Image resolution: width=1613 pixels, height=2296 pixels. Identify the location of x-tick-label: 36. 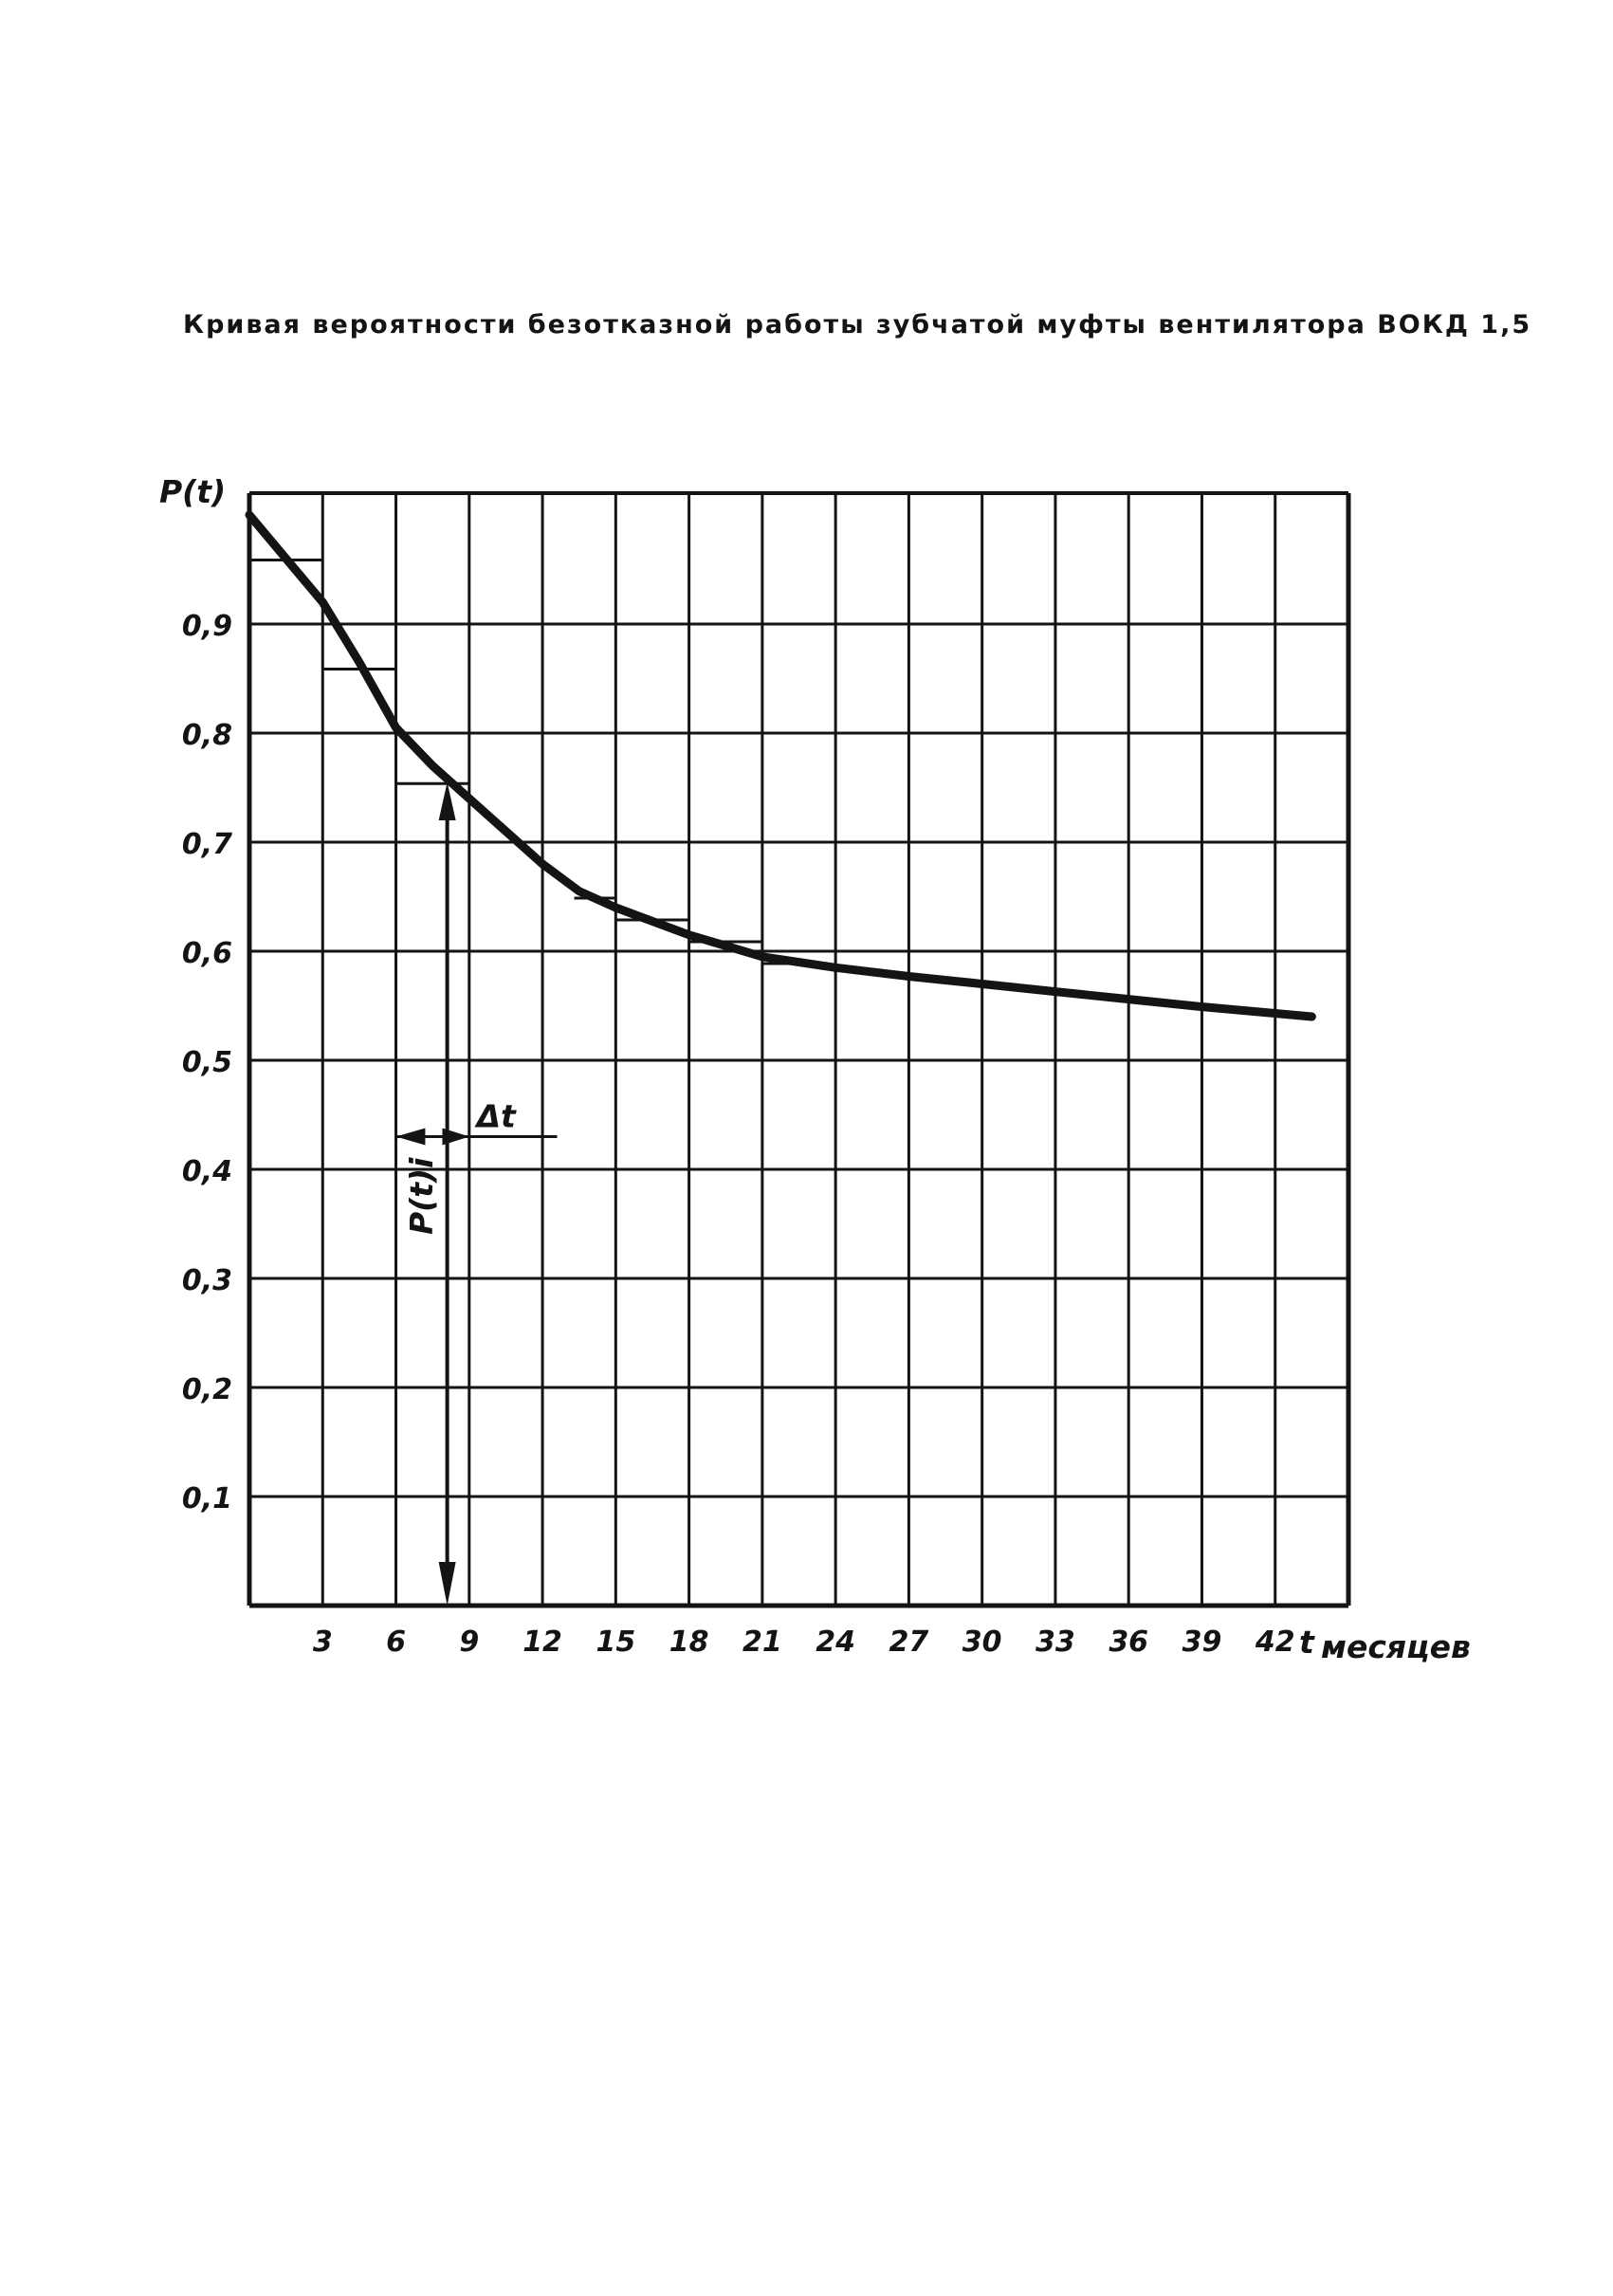
(1128, 1642).